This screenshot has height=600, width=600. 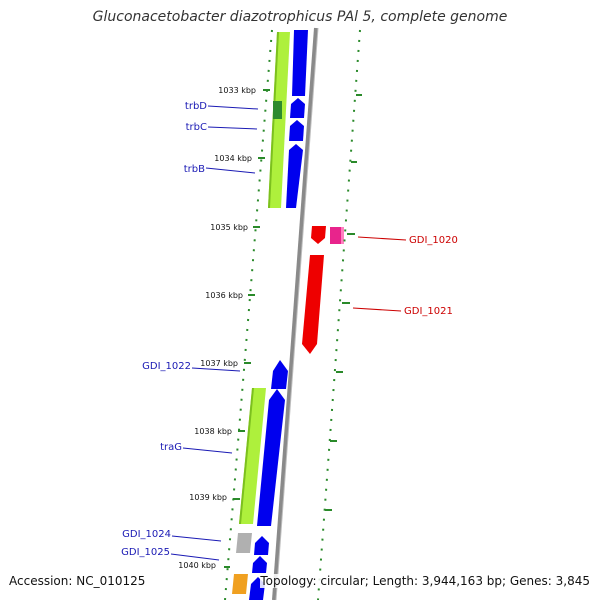 I want to click on gene-label-GDI_1022: GDI_1022, so click(x=166, y=366).